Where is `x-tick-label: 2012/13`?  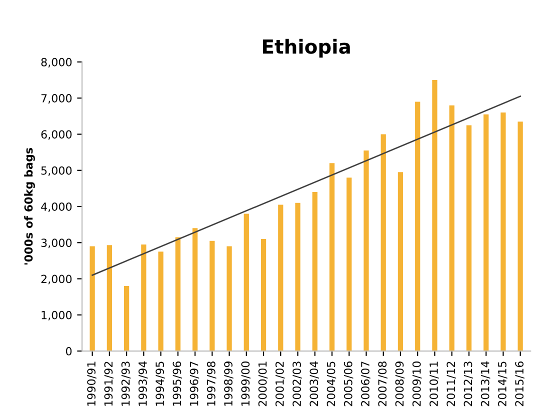
x-tick-label: 2012/13 is located at coordinates (469, 384).